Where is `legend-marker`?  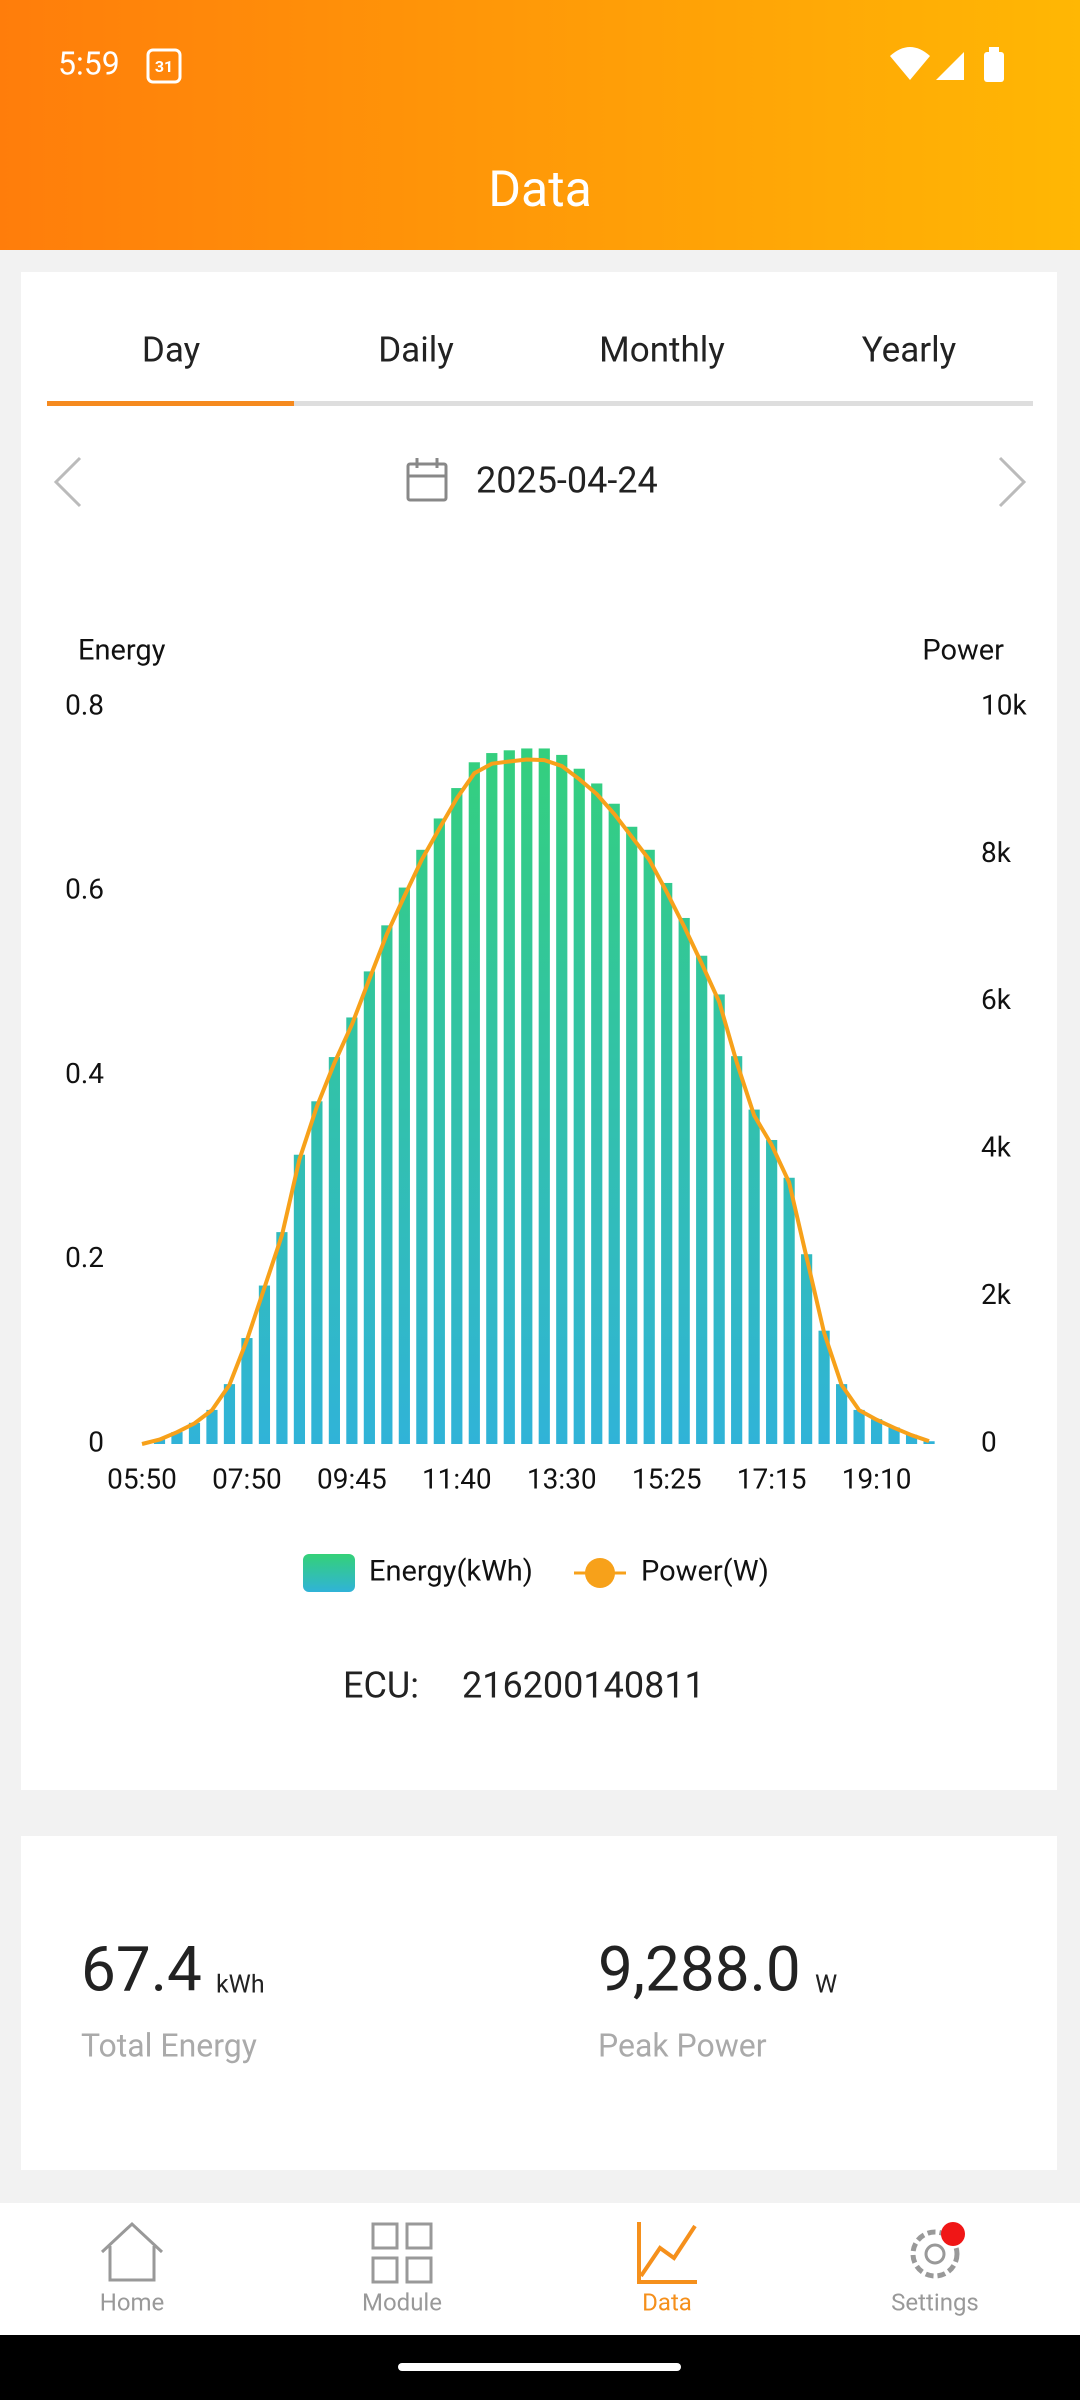 legend-marker is located at coordinates (600, 1573).